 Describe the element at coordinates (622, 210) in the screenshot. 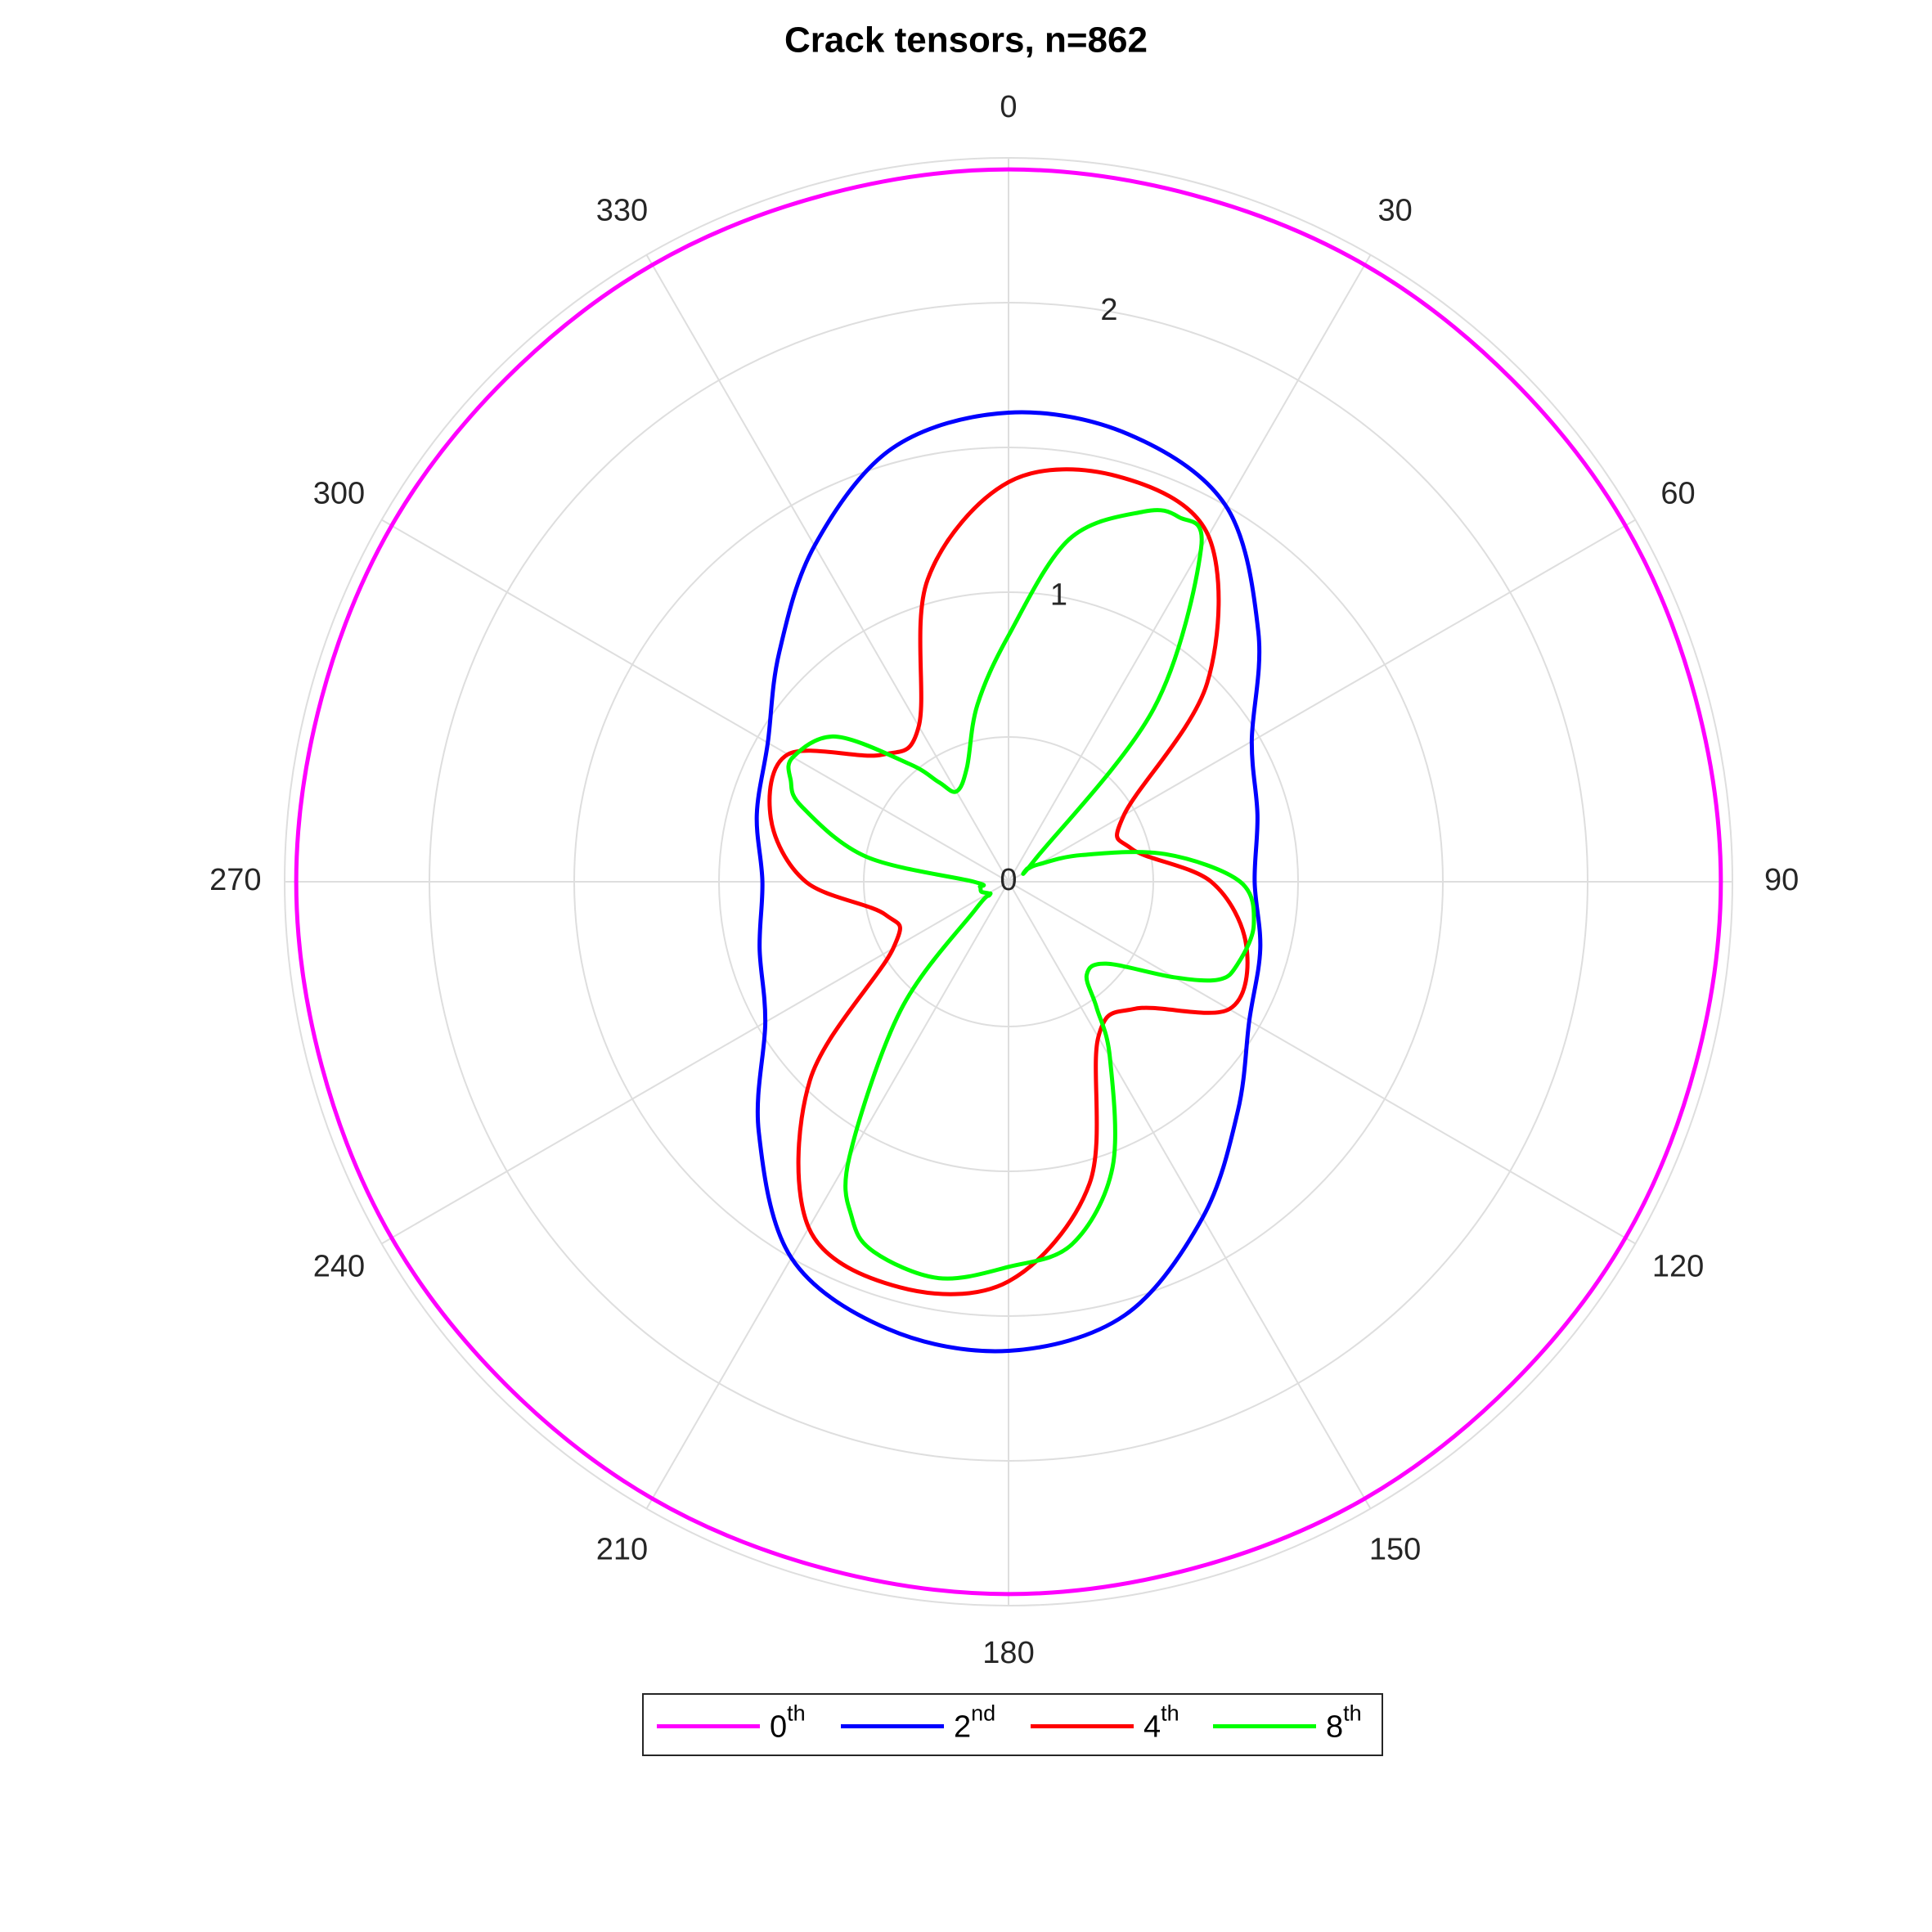

I see `theta-tick-label: 330` at that location.